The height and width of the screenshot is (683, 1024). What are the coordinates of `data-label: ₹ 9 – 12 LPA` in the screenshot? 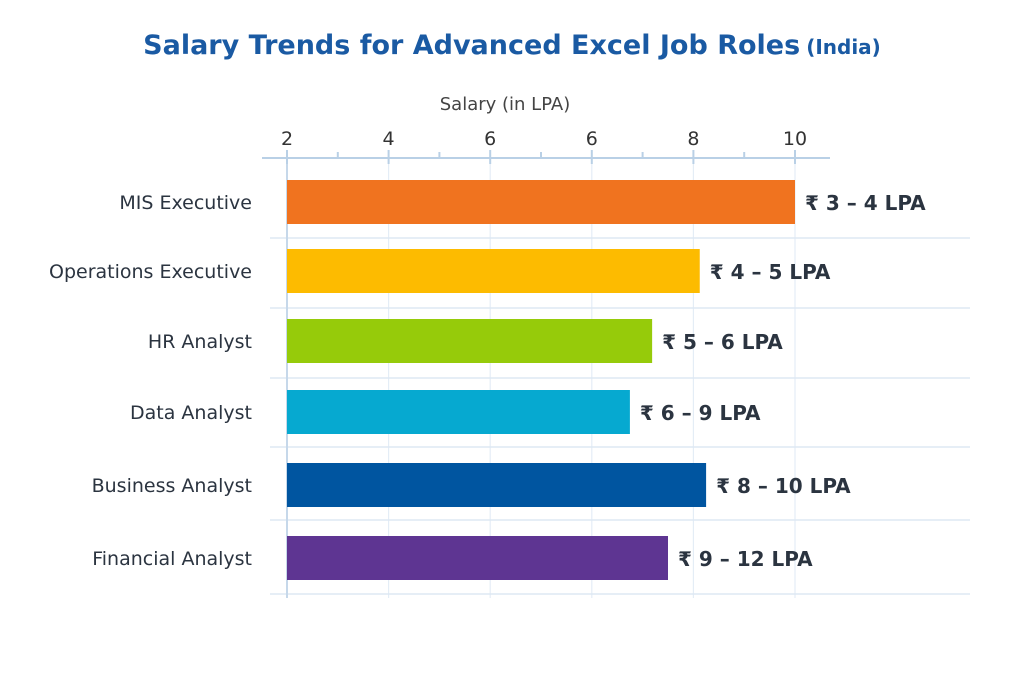 It's located at (745, 559).